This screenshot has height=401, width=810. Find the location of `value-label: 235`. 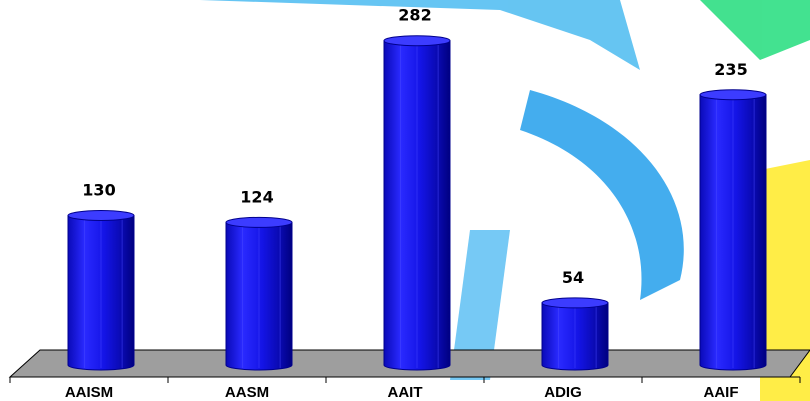

value-label: 235 is located at coordinates (730, 69).